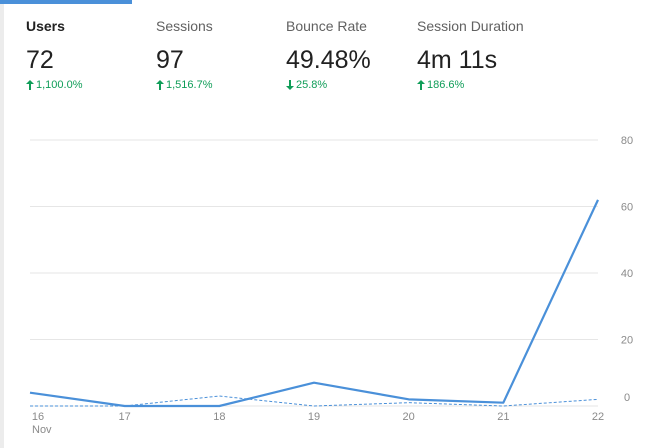 The image size is (656, 448). What do you see at coordinates (627, 208) in the screenshot?
I see `y-tick-label: 60` at bounding box center [627, 208].